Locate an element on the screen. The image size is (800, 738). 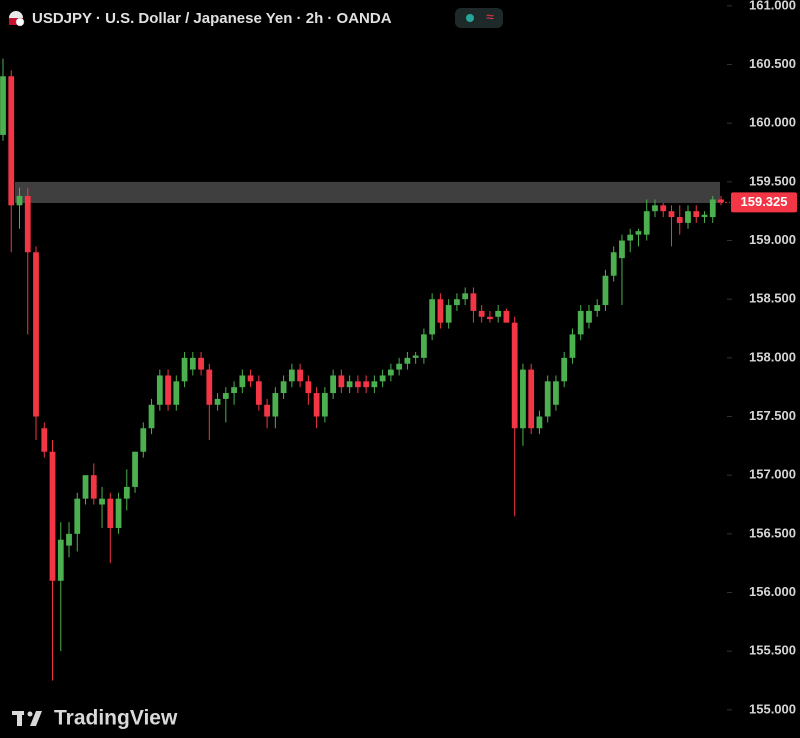
y-tick-label: 157.000 is located at coordinates (772, 474).